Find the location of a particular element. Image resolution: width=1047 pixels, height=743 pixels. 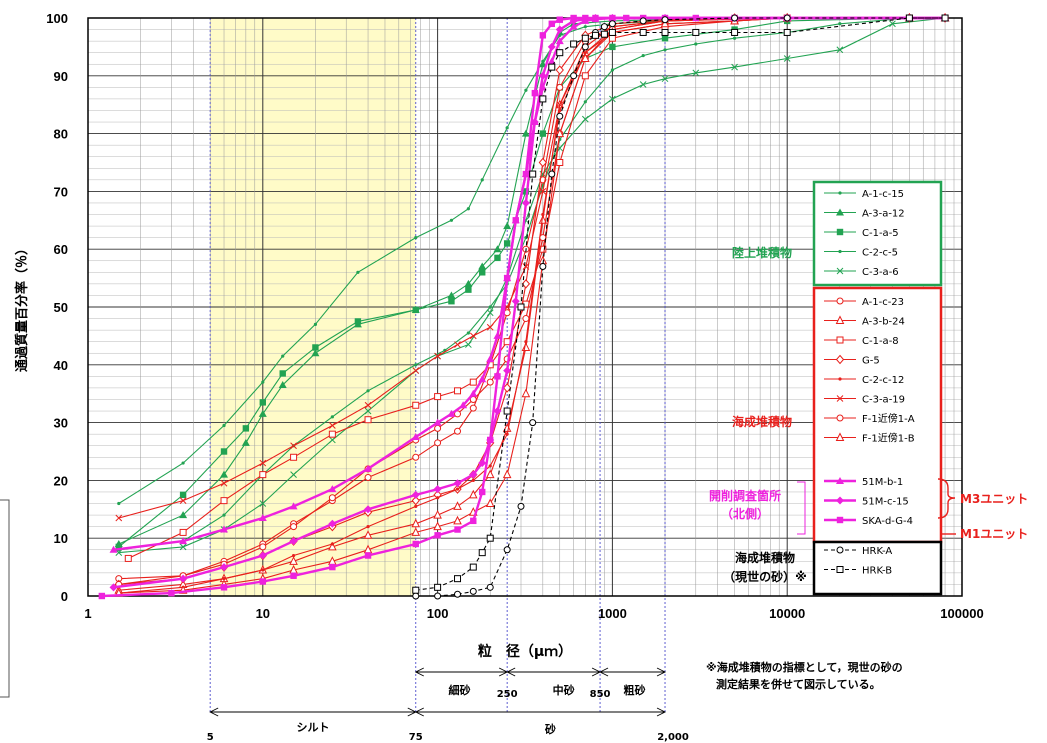

legend-label: C-2-c-12 is located at coordinates (883, 380).